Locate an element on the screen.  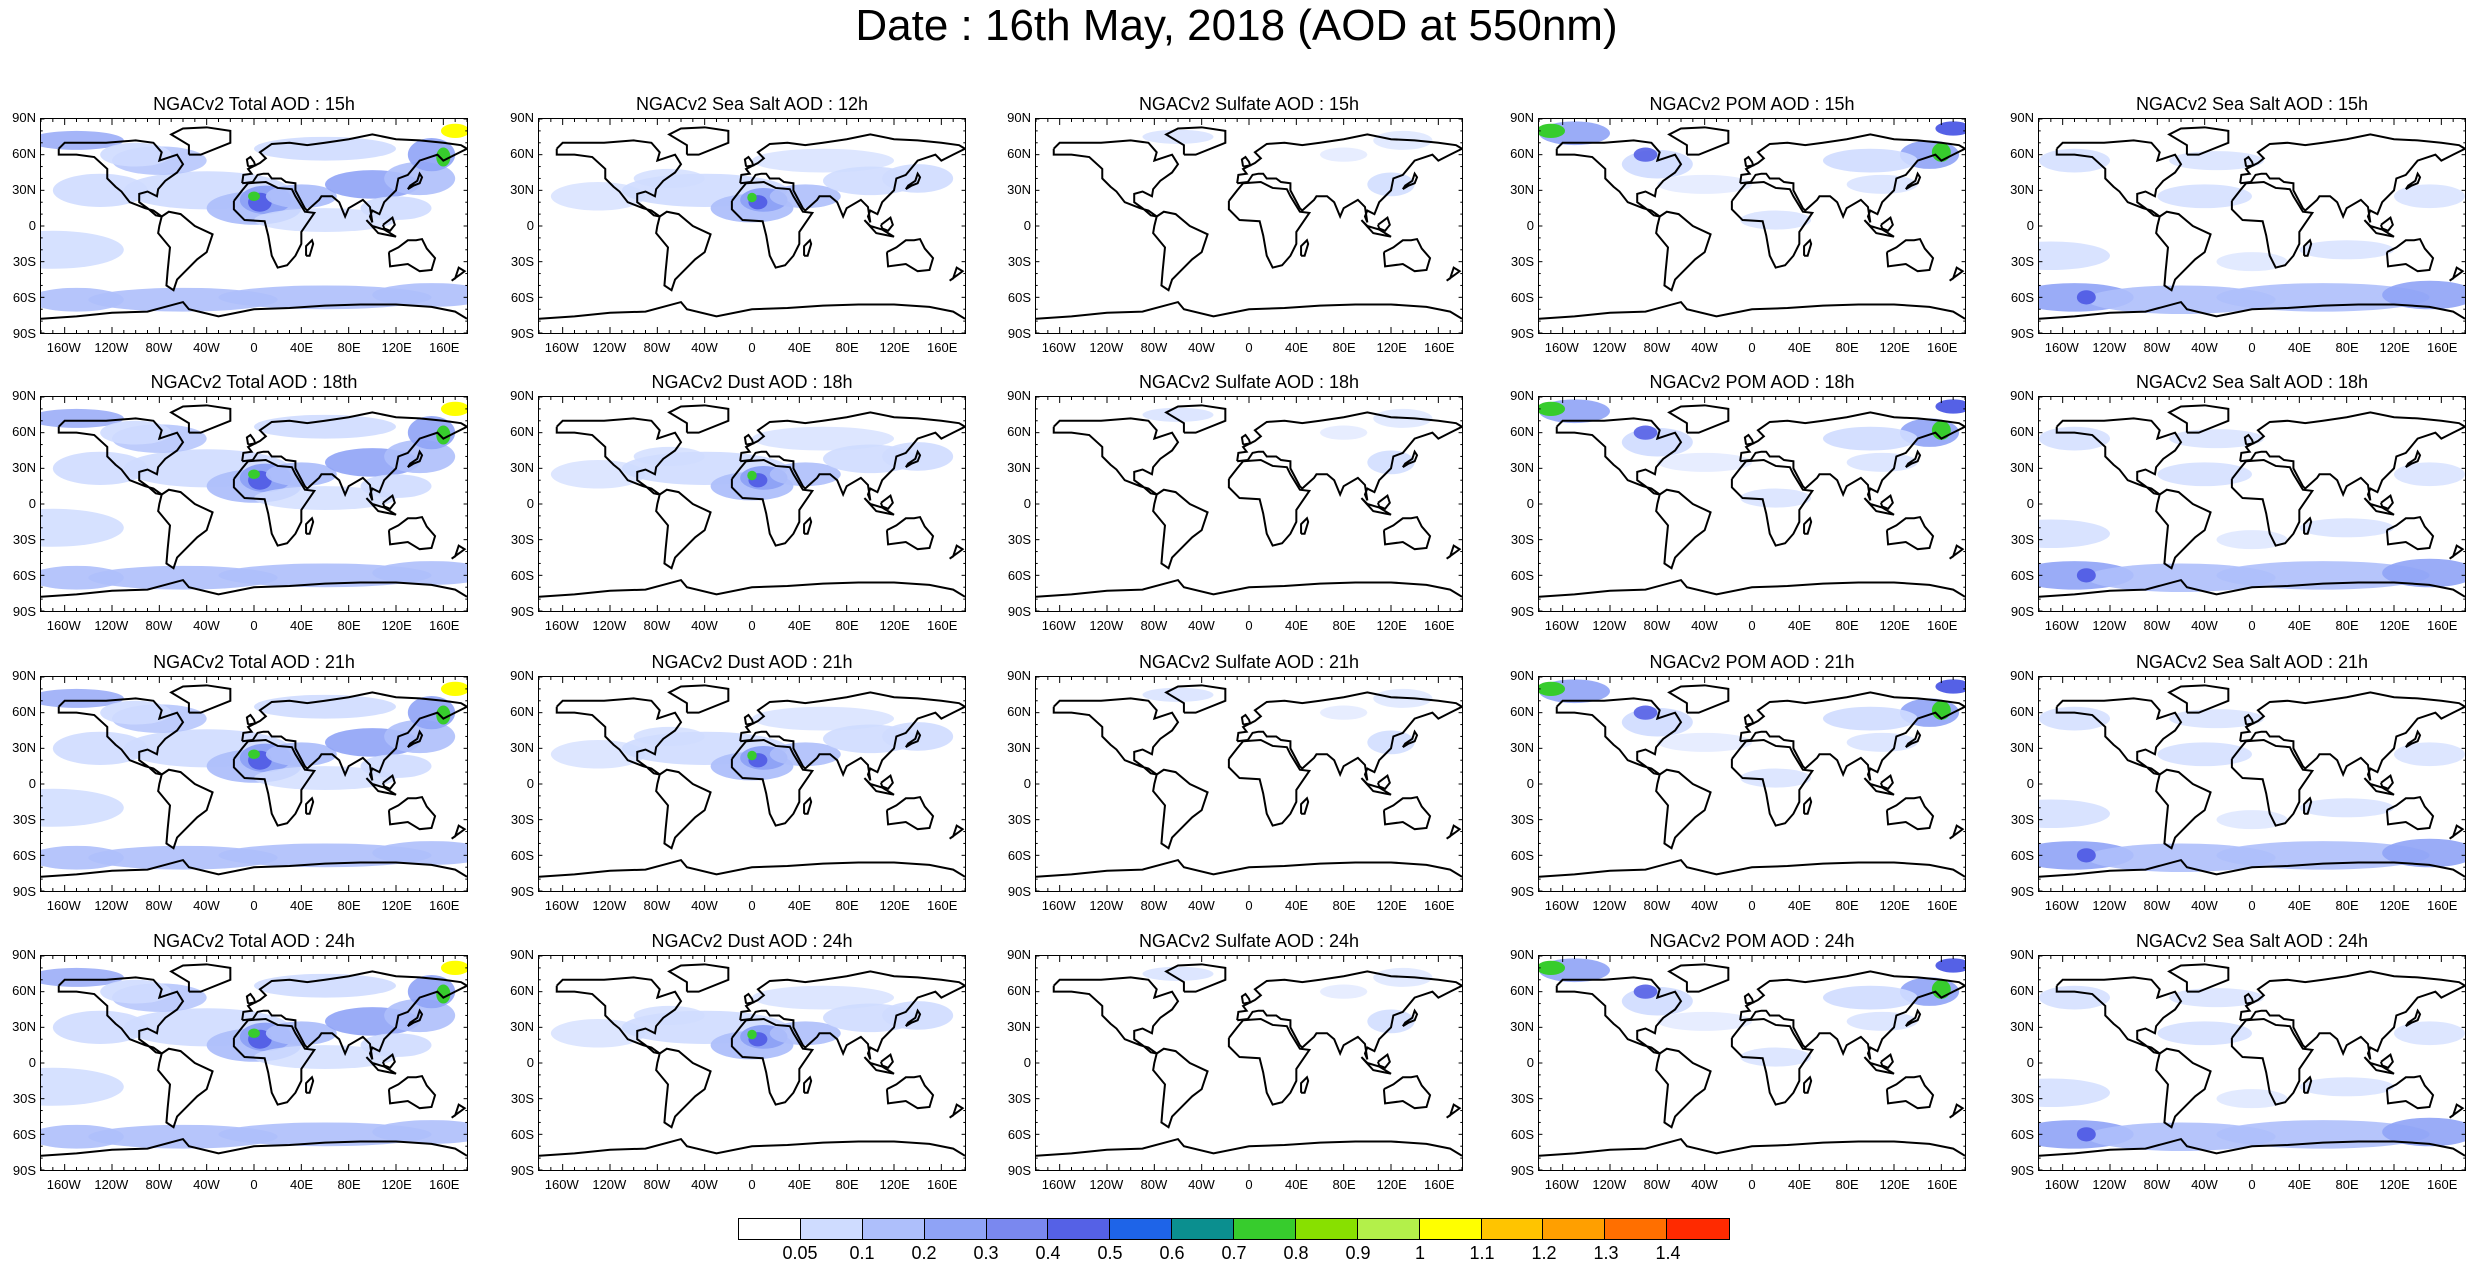
colorbar-label: 0.05 is located at coordinates (800, 1253).